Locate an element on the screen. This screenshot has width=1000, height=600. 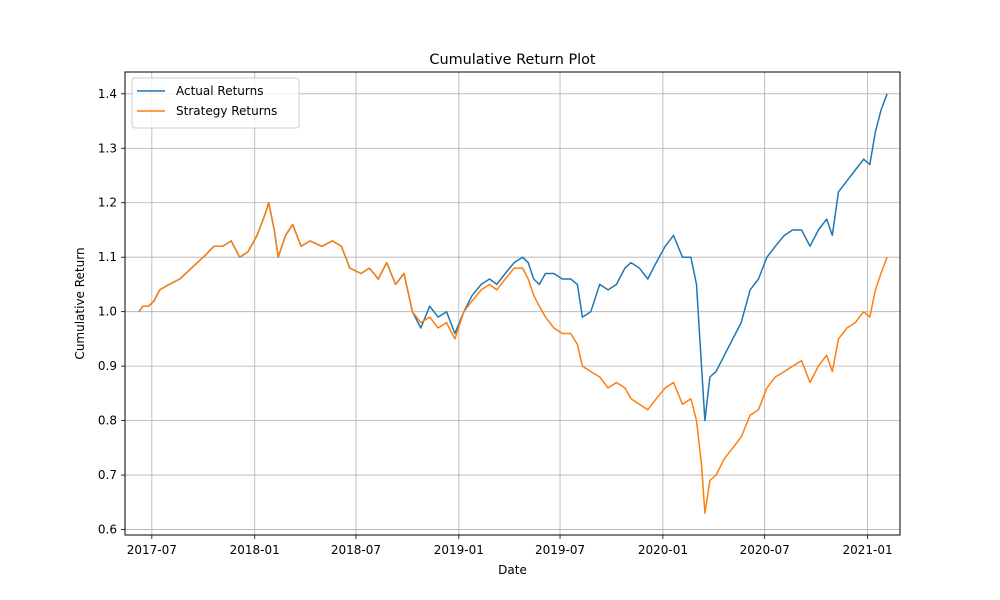
y-tick-label: 1.3 is located at coordinates (107, 148).